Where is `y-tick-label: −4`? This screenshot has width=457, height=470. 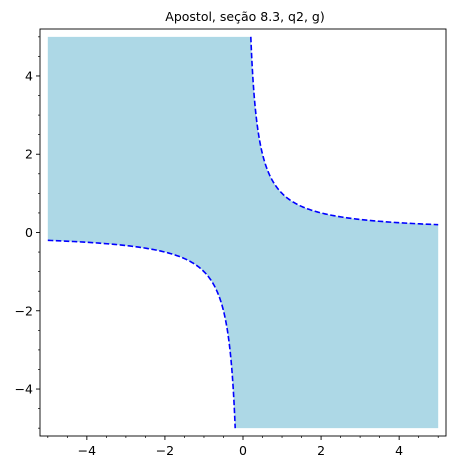 y-tick-label: −4 is located at coordinates (24, 389).